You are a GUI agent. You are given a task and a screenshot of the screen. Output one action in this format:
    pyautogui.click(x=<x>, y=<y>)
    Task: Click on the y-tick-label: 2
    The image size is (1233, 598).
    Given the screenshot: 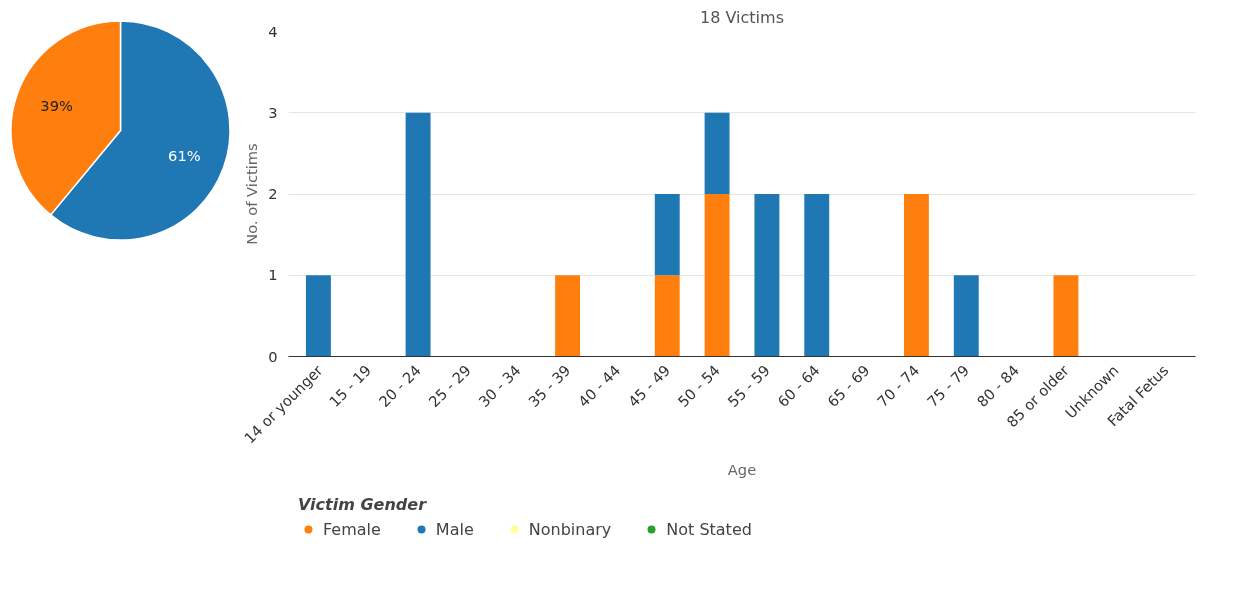 What is the action you would take?
    pyautogui.click(x=273, y=193)
    